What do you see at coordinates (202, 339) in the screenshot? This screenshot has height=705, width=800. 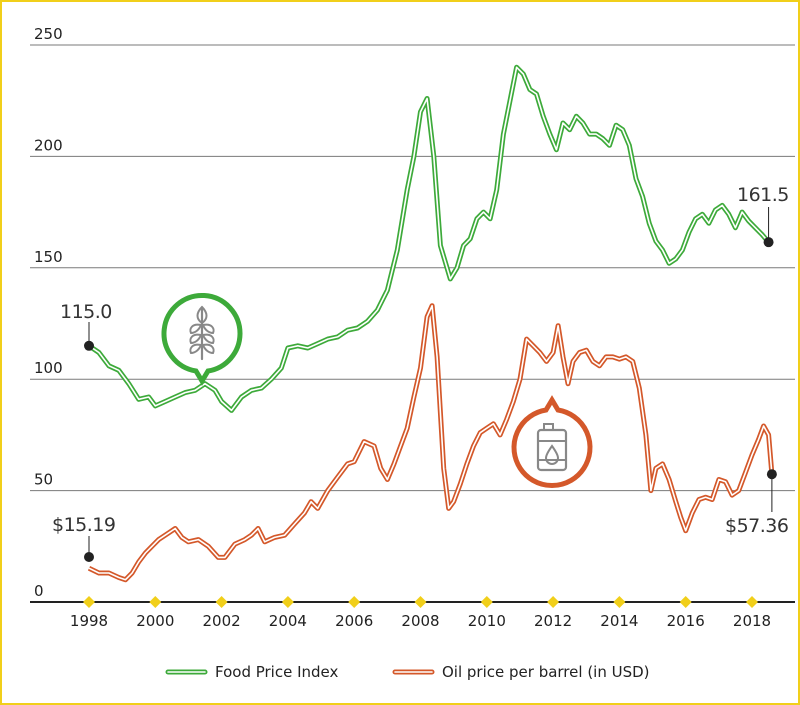 I see `wheat-icon` at bounding box center [202, 339].